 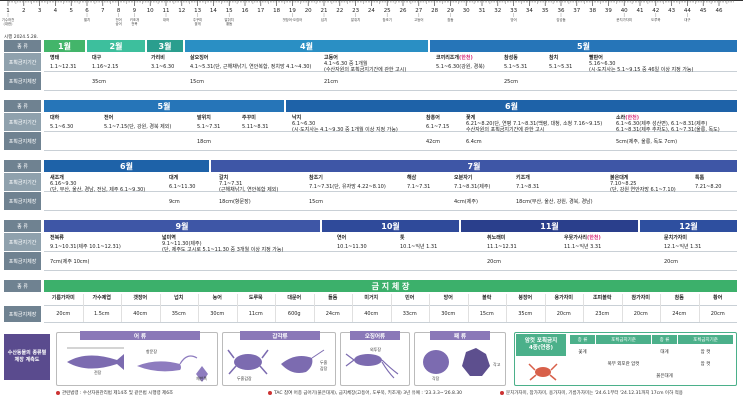 I want to click on species-name: 볼락, so click(x=487, y=298).